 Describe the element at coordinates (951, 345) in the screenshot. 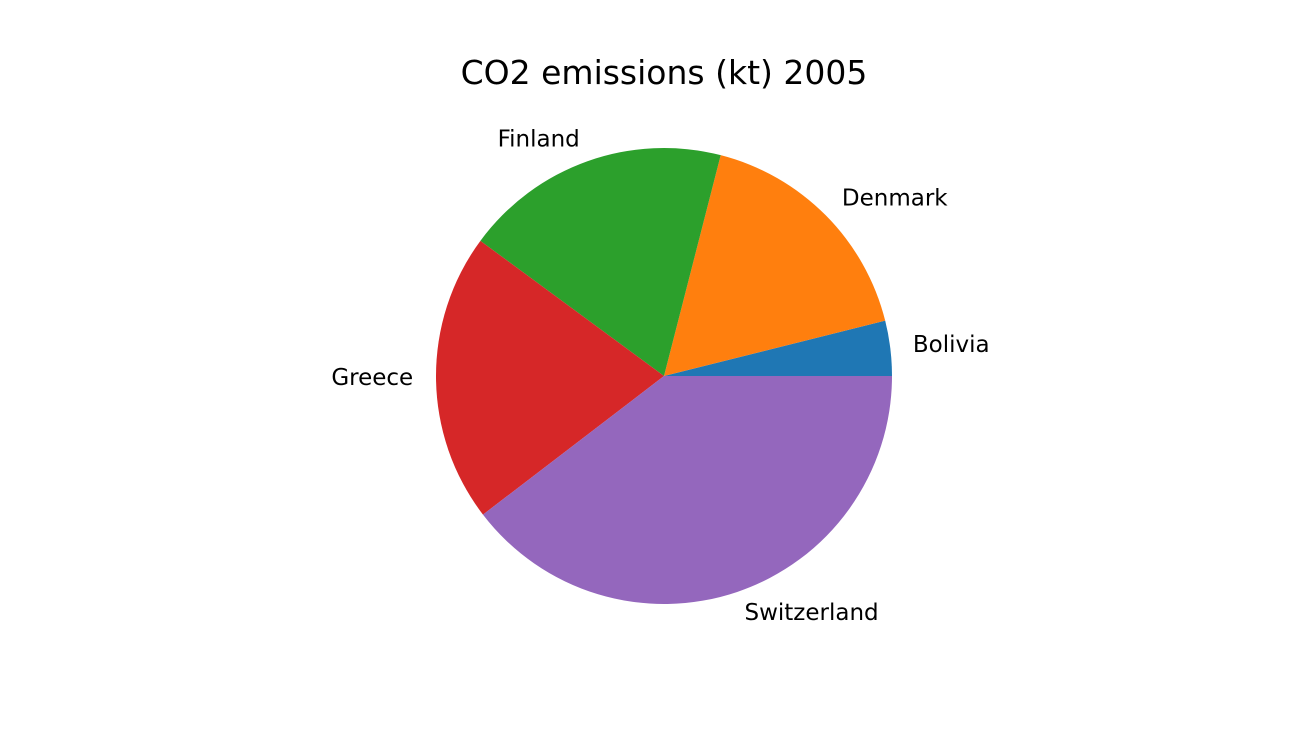

I see `pie-label-bolivia: Bolivia` at that location.